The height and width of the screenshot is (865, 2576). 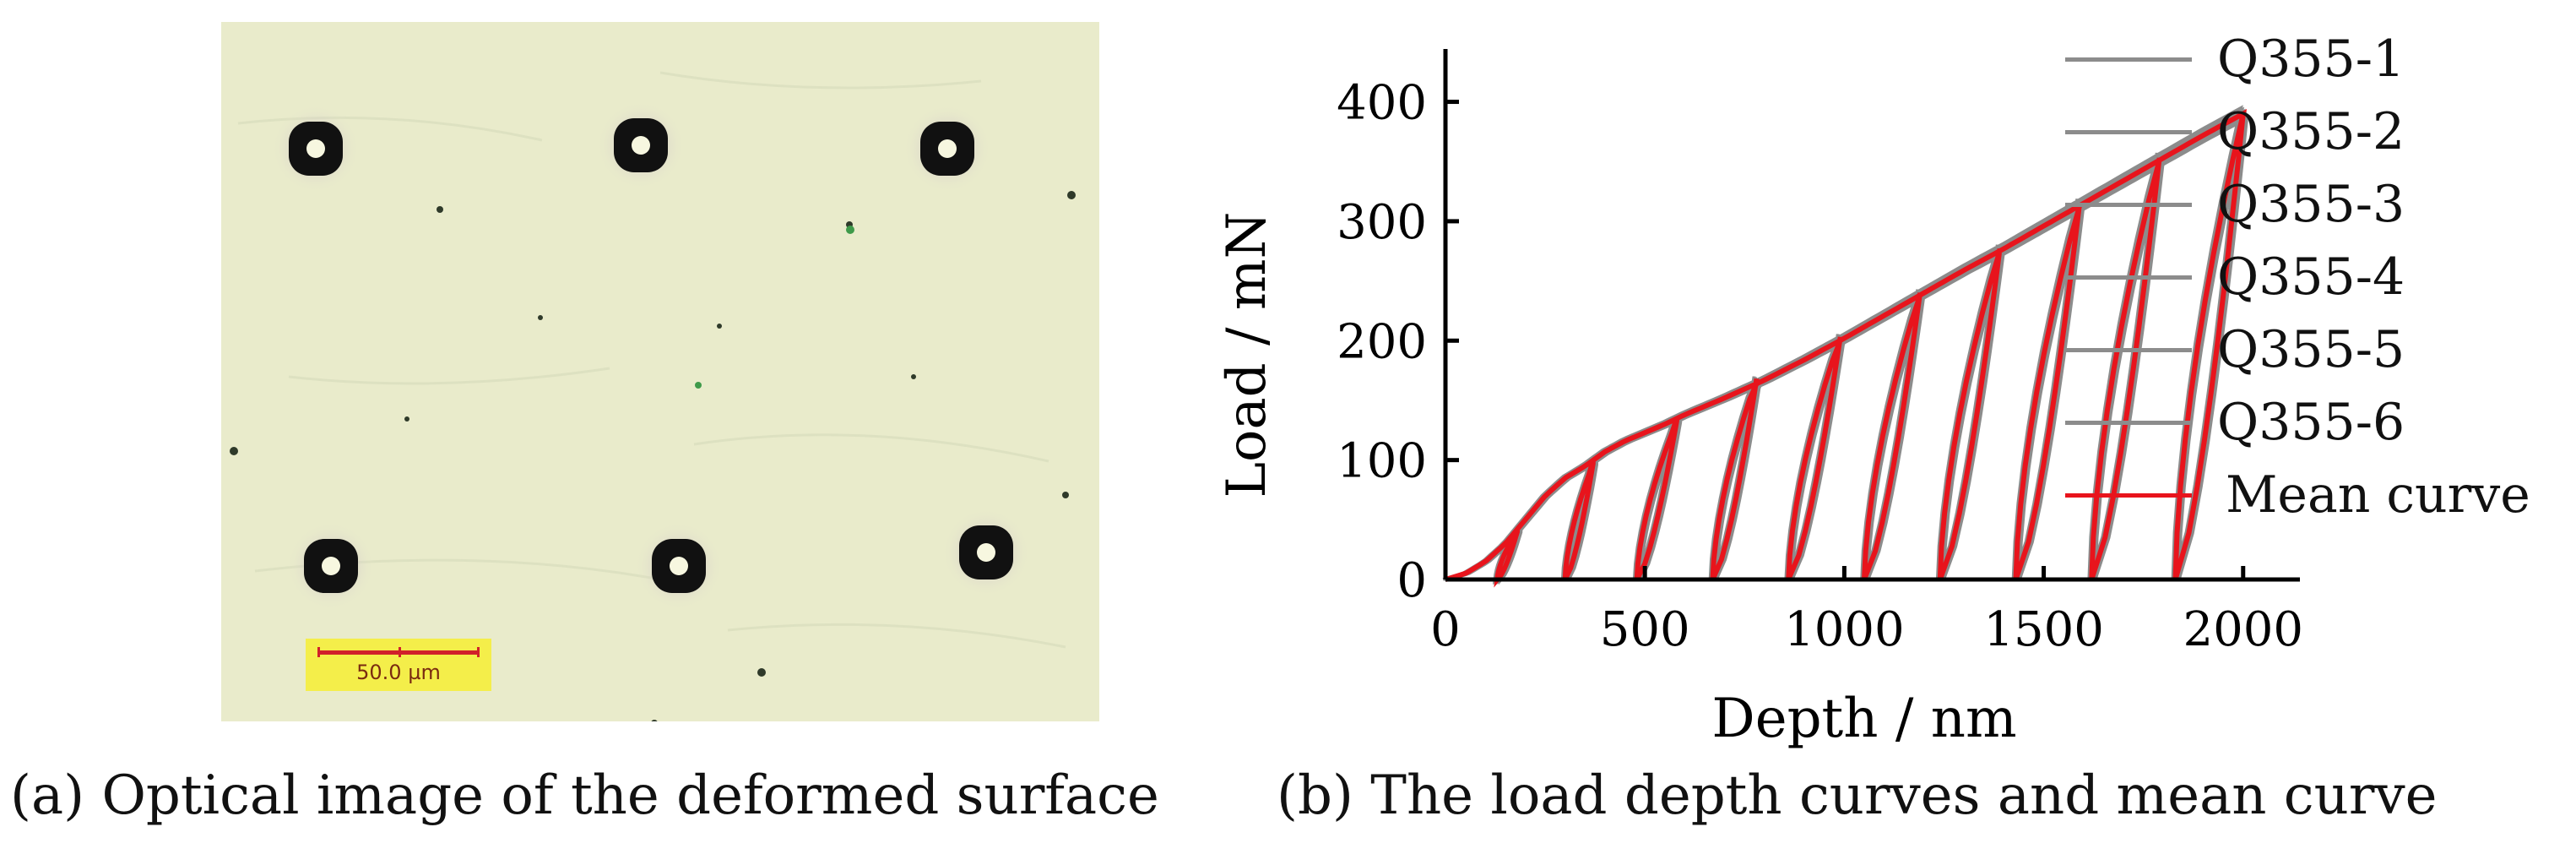 I want to click on x-tick-label: 0, so click(x=1446, y=629).